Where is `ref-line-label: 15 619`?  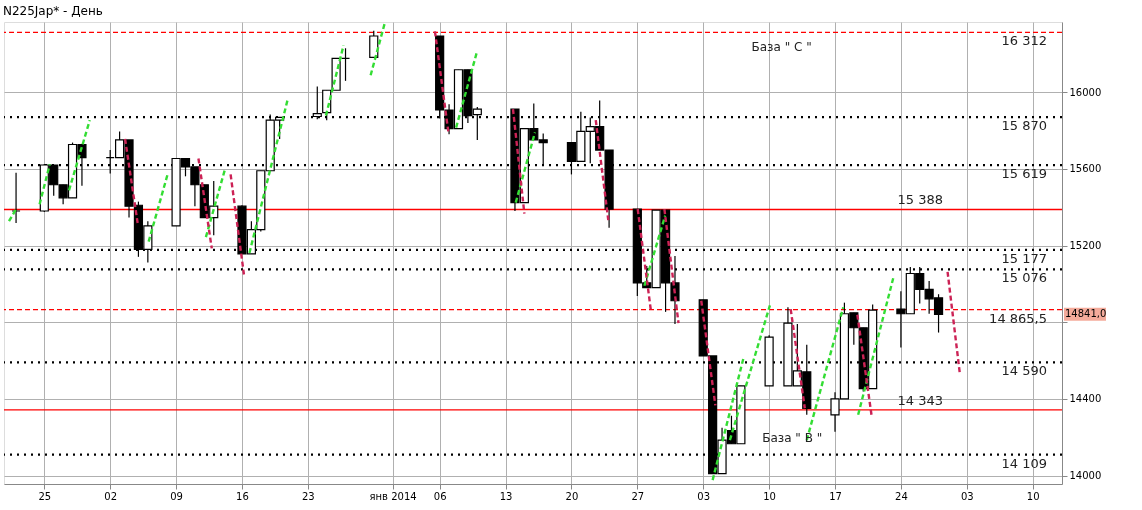
ref-line-label: 15 619 is located at coordinates (1024, 174).